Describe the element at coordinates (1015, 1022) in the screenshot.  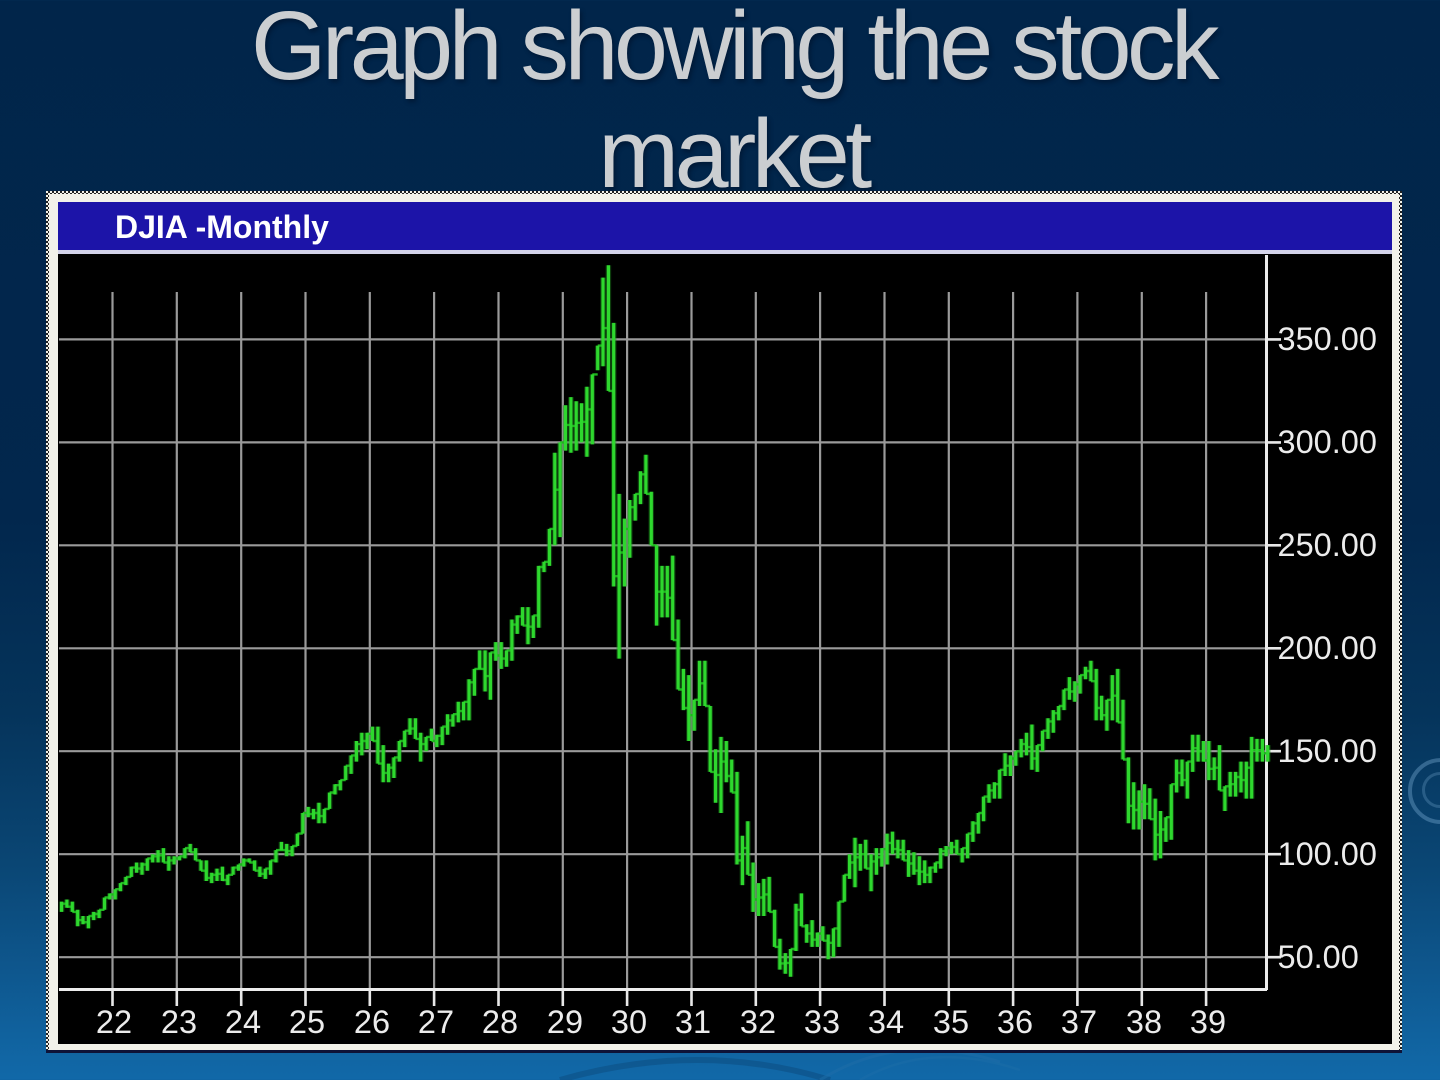
I see `svg-text: 36` at that location.